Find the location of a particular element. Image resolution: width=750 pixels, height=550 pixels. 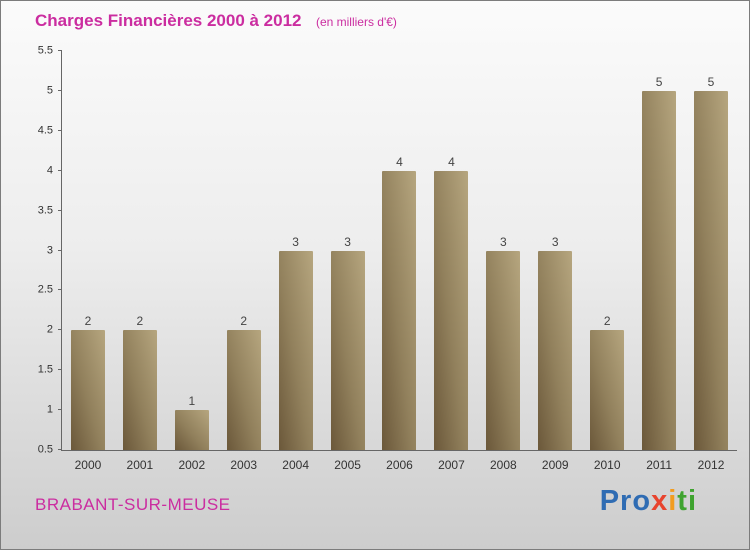

x-tick-label: 2004 is located at coordinates (295, 465).